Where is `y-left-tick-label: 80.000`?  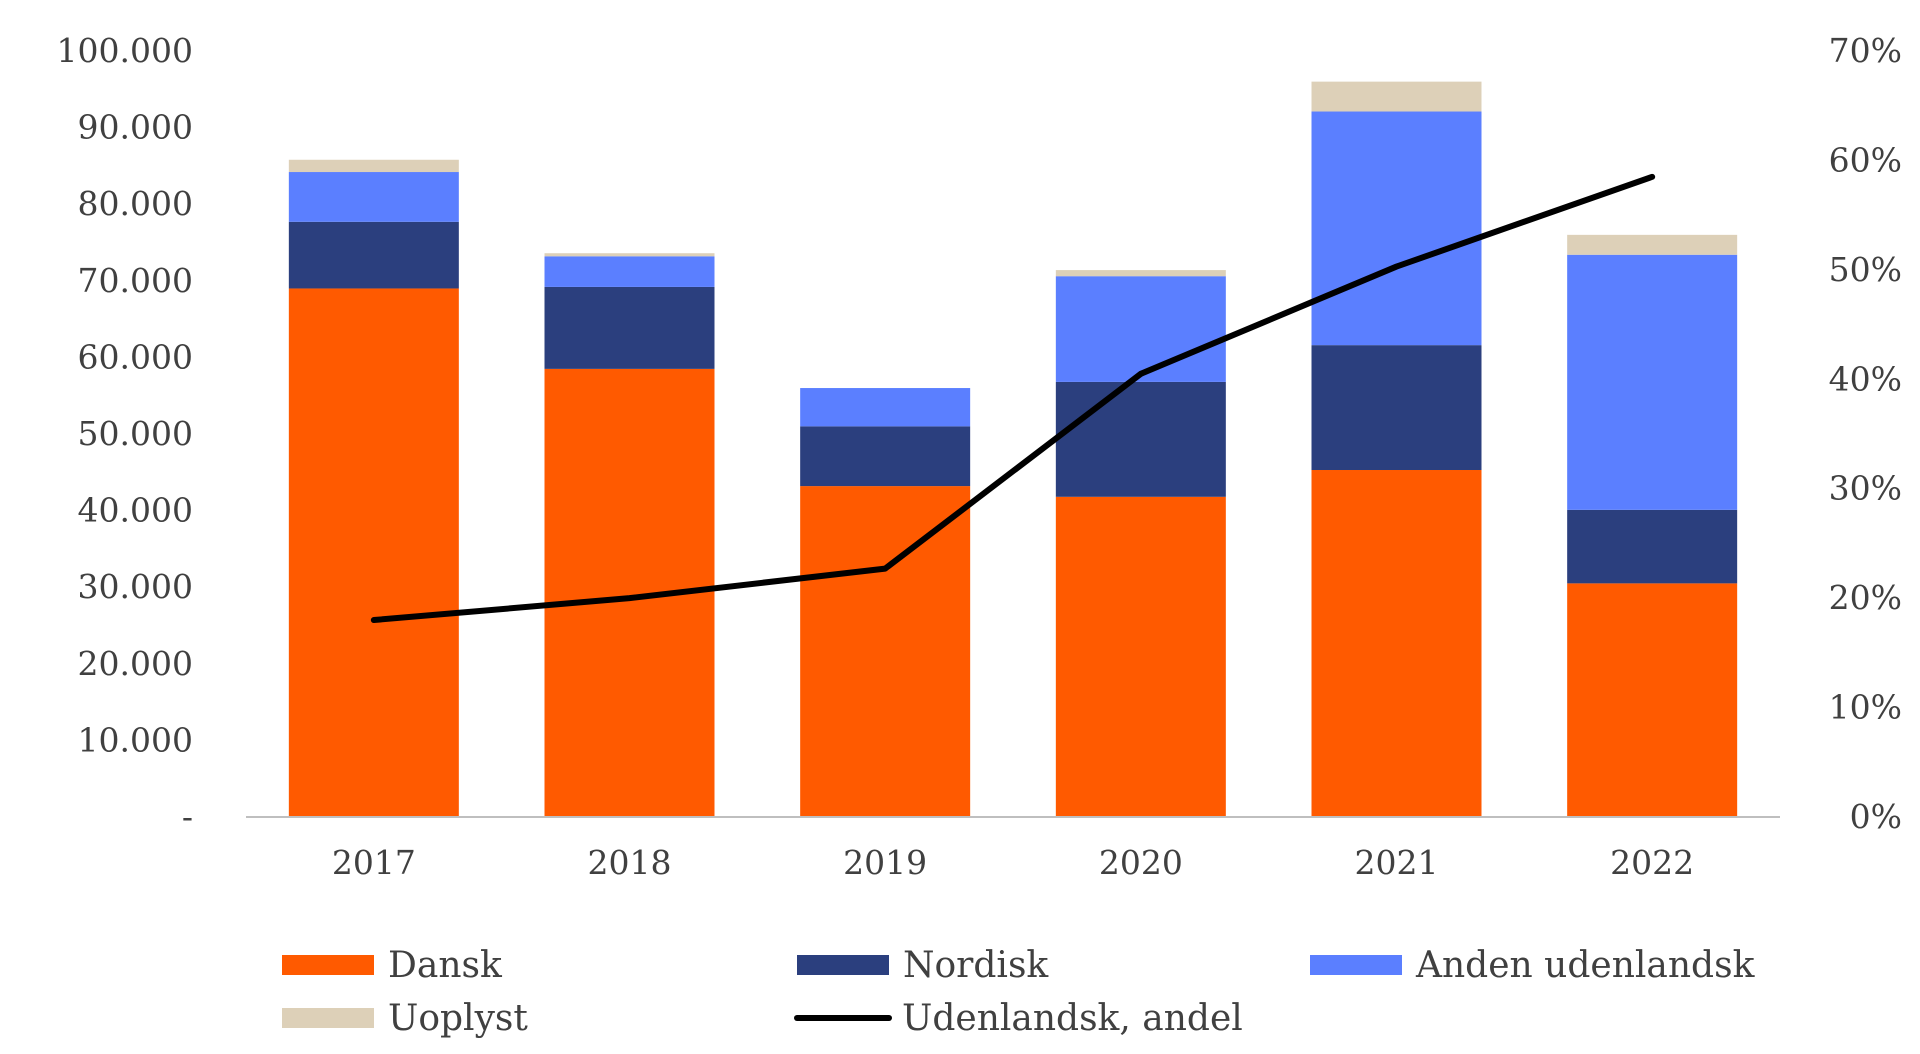 y-left-tick-label: 80.000 is located at coordinates (135, 203).